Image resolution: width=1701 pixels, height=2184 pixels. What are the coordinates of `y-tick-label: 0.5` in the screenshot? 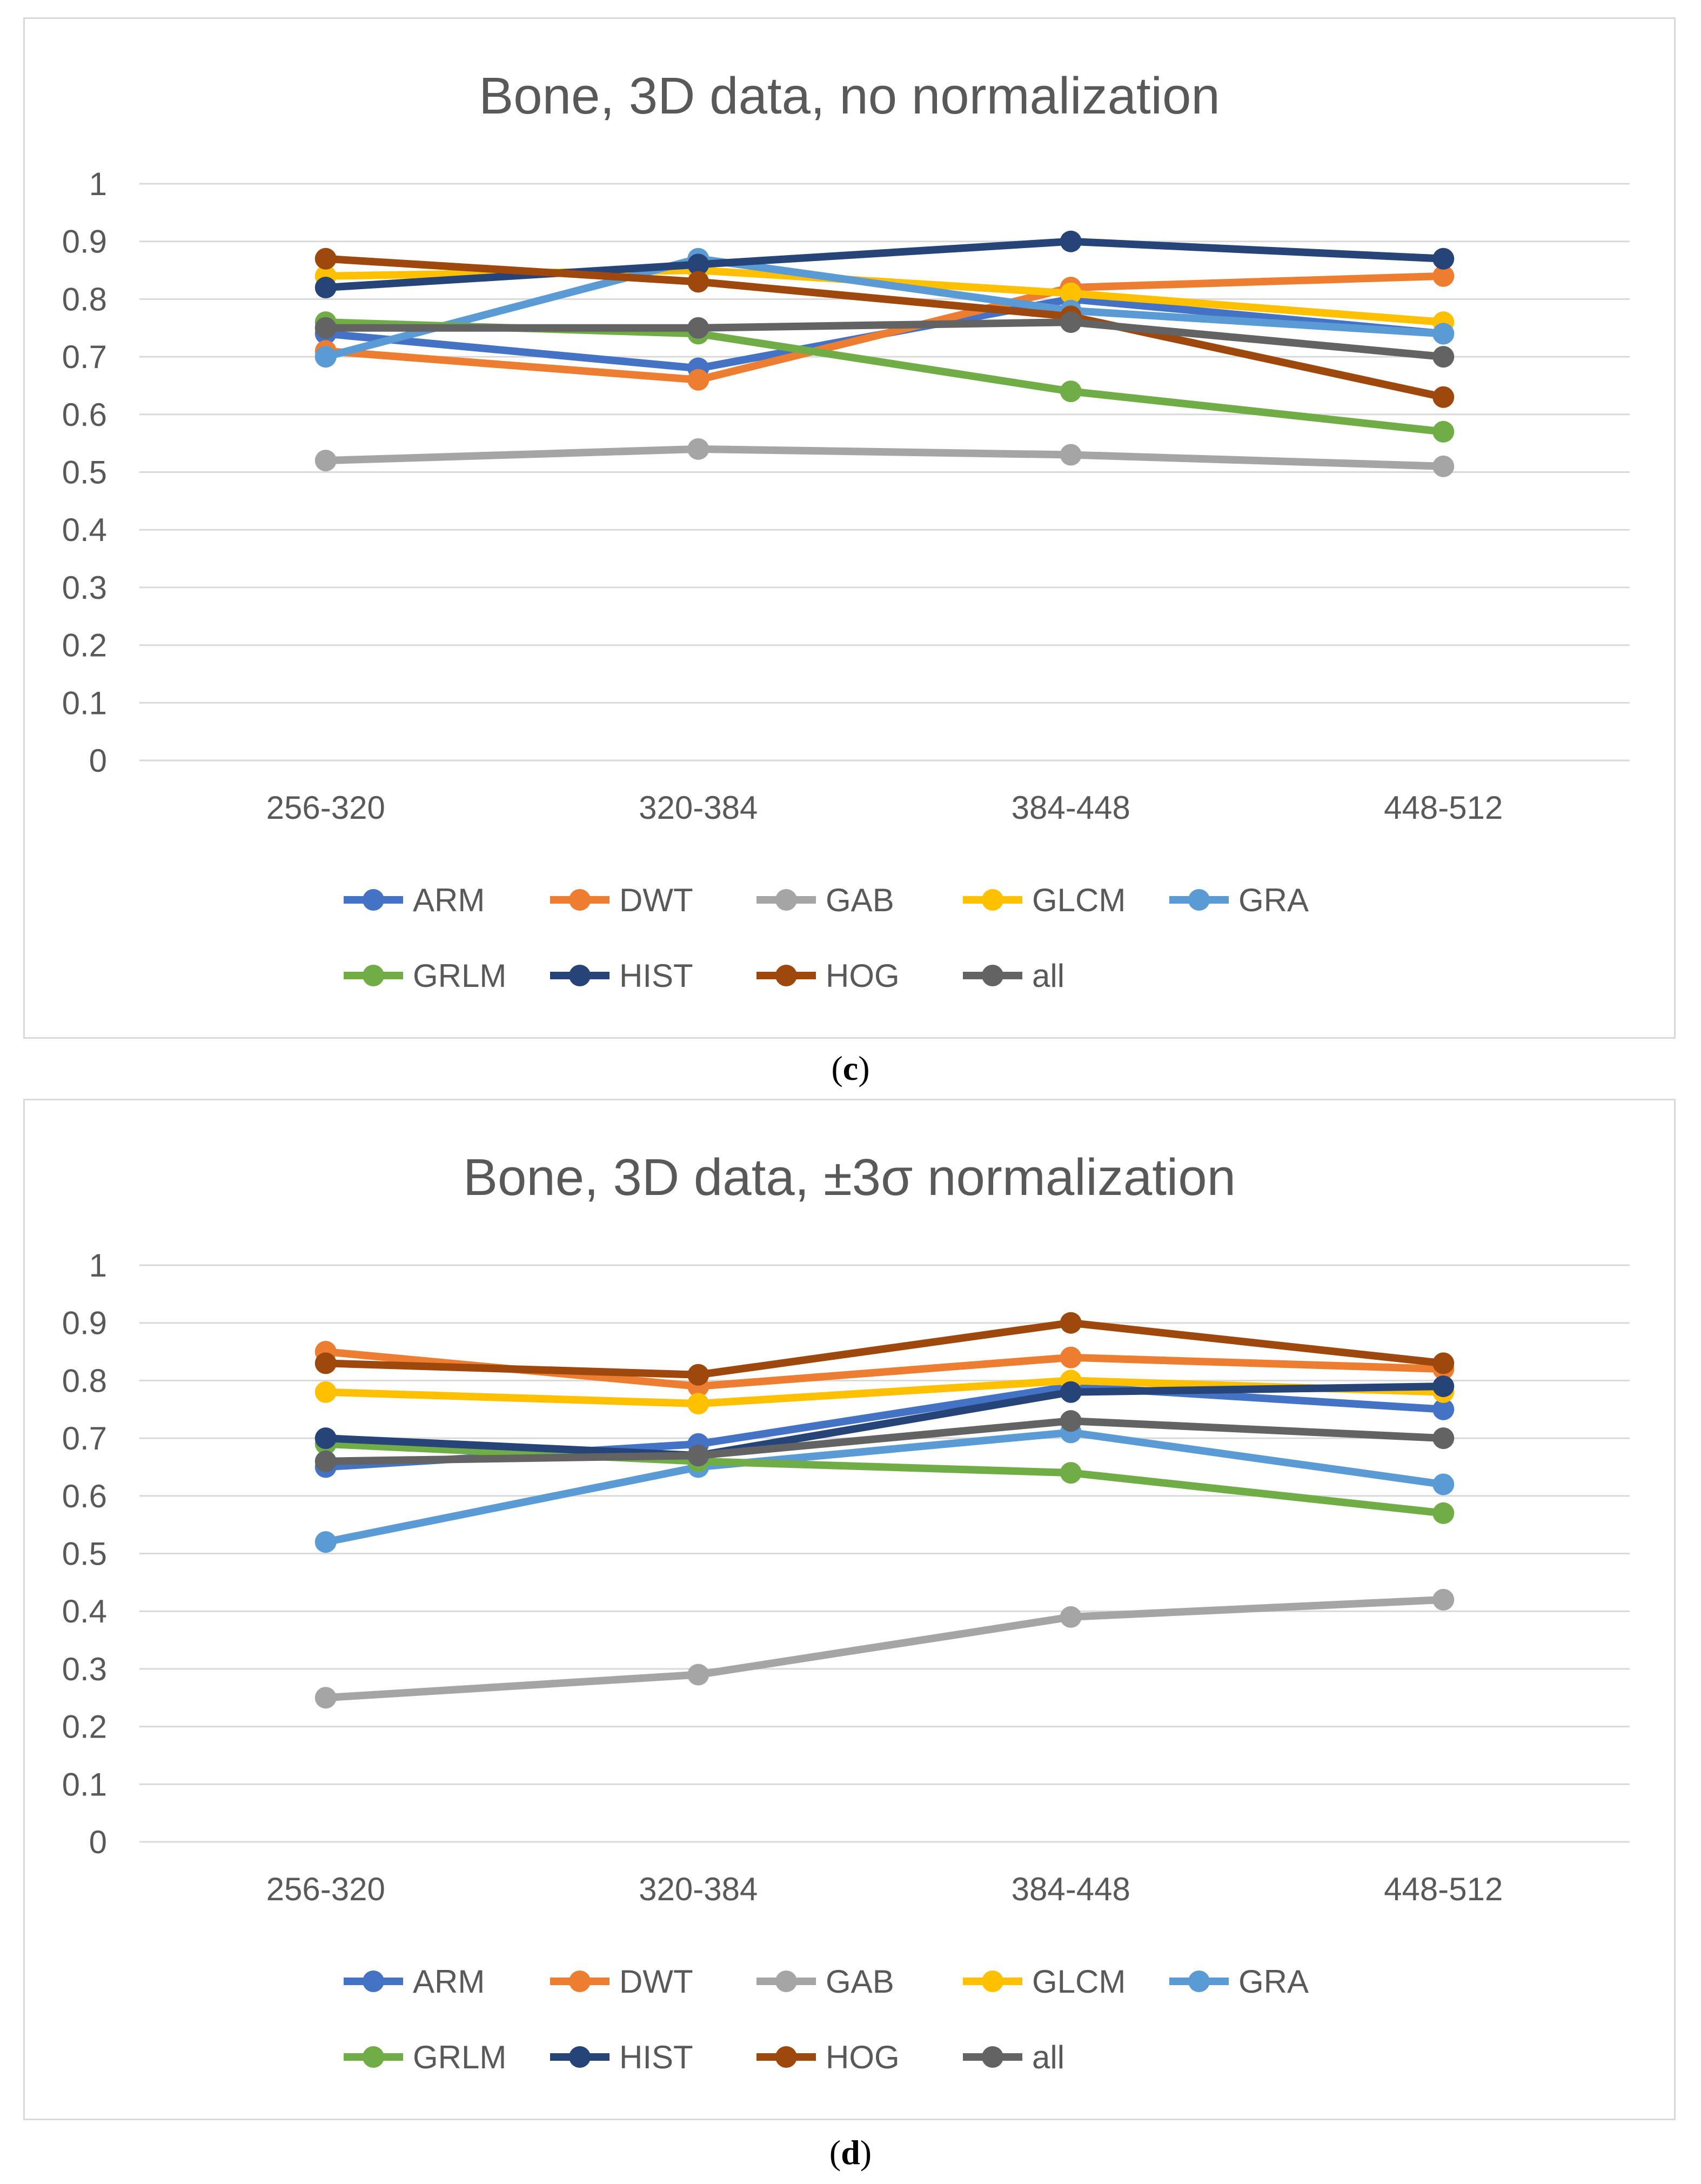 It's located at (84, 473).